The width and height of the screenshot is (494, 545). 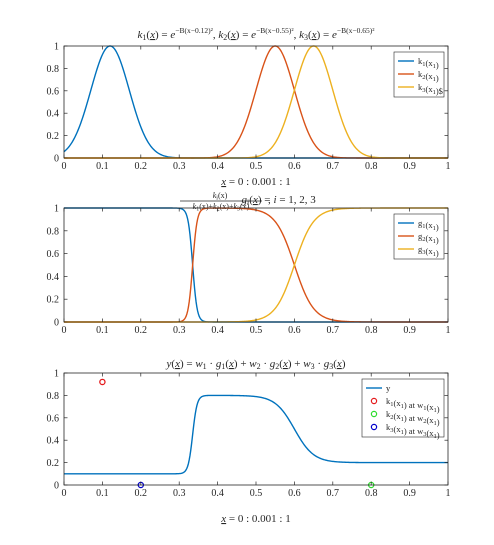 I want to click on plot1-xtick-label: 0.4, so click(x=217, y=166).